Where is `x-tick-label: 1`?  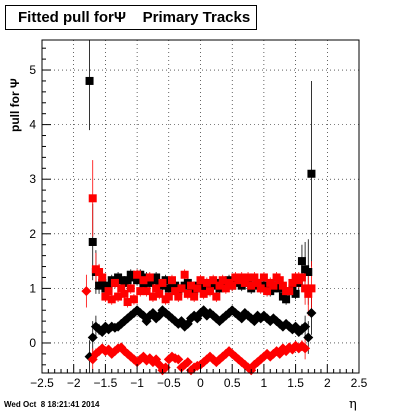 x-tick-label: 1 is located at coordinates (264, 383).